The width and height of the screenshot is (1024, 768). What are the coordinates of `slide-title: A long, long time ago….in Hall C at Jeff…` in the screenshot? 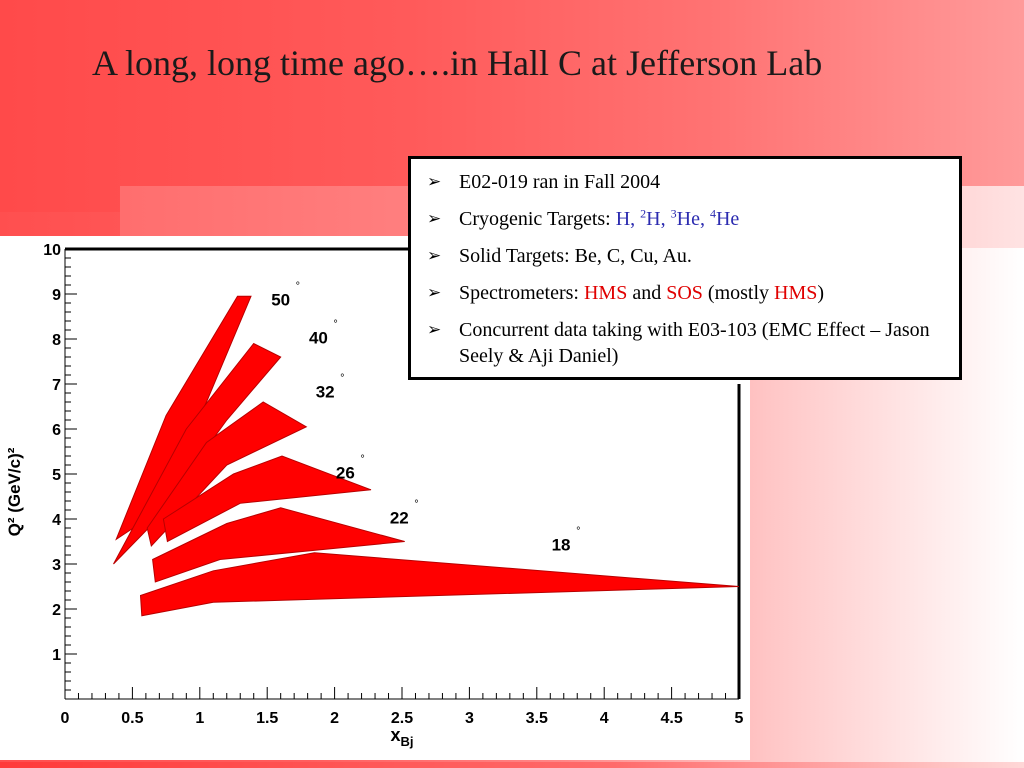 It's located at (457, 63).